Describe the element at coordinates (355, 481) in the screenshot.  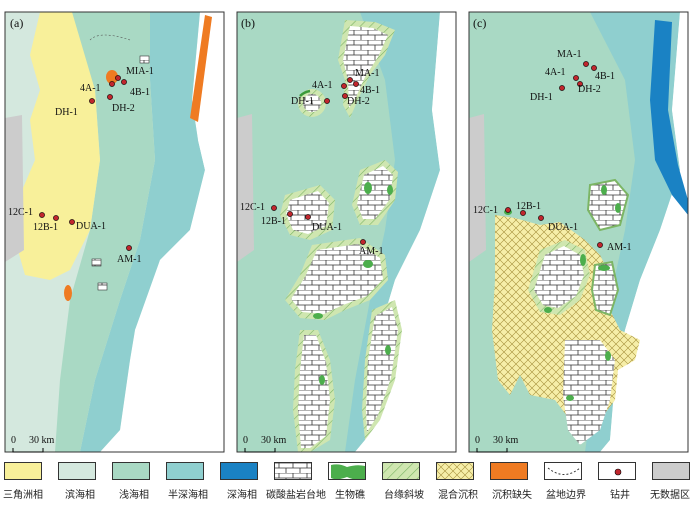
I see `legend-item-reef: 生物礁` at that location.